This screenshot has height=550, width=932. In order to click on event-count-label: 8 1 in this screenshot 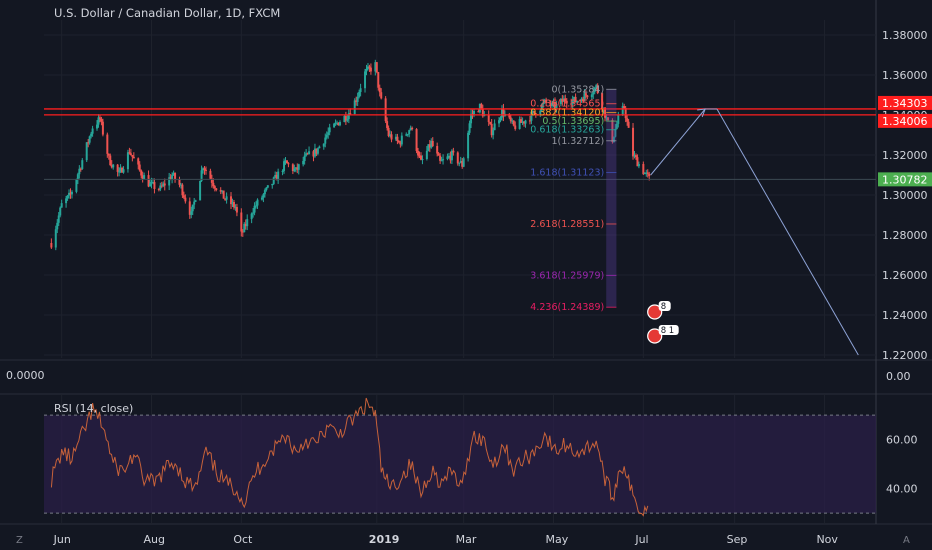, I will do `click(668, 331)`.